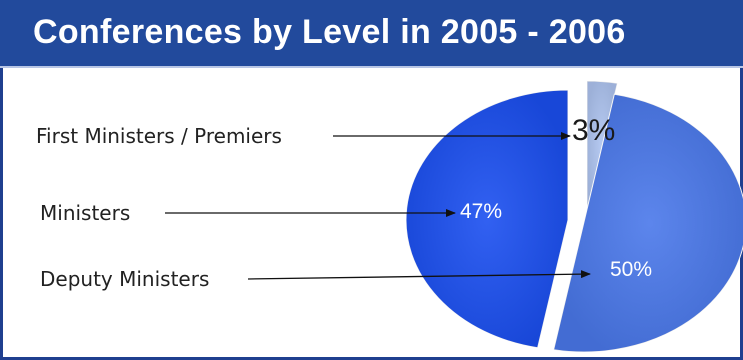 The width and height of the screenshot is (743, 360). Describe the element at coordinates (593, 130) in the screenshot. I see `value-label-first-ministers: 3%` at that location.